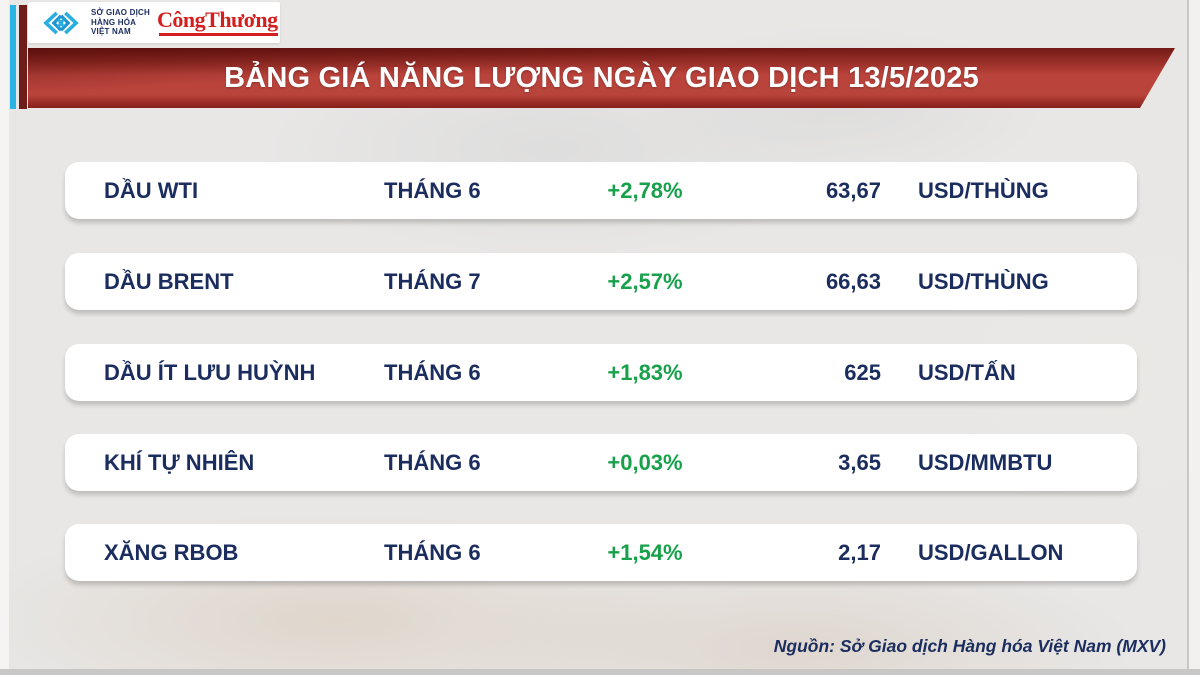 The width and height of the screenshot is (1200, 675). What do you see at coordinates (859, 462) in the screenshot?
I see `price-value: 3,65` at bounding box center [859, 462].